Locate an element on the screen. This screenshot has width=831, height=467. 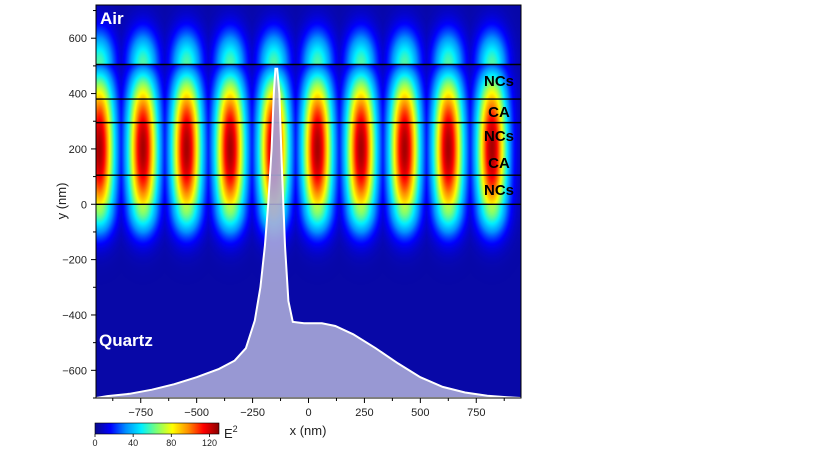
colorbar: 0 40 80 120 E2 is located at coordinates (165, 435).